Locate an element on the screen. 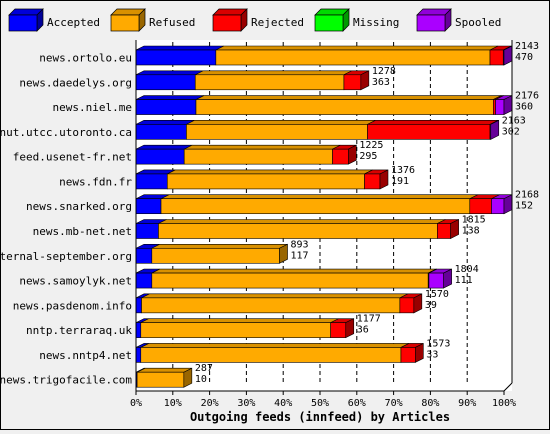 The width and height of the screenshot is (550, 434). category-label: news.snarked.org is located at coordinates (79, 206).